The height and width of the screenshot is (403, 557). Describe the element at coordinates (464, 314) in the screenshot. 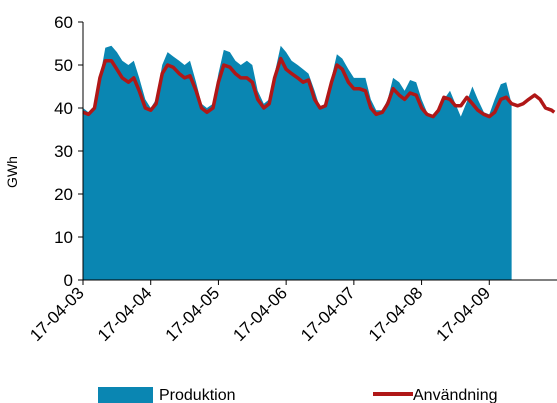

I see `x-tick-label: 17-04-09` at that location.